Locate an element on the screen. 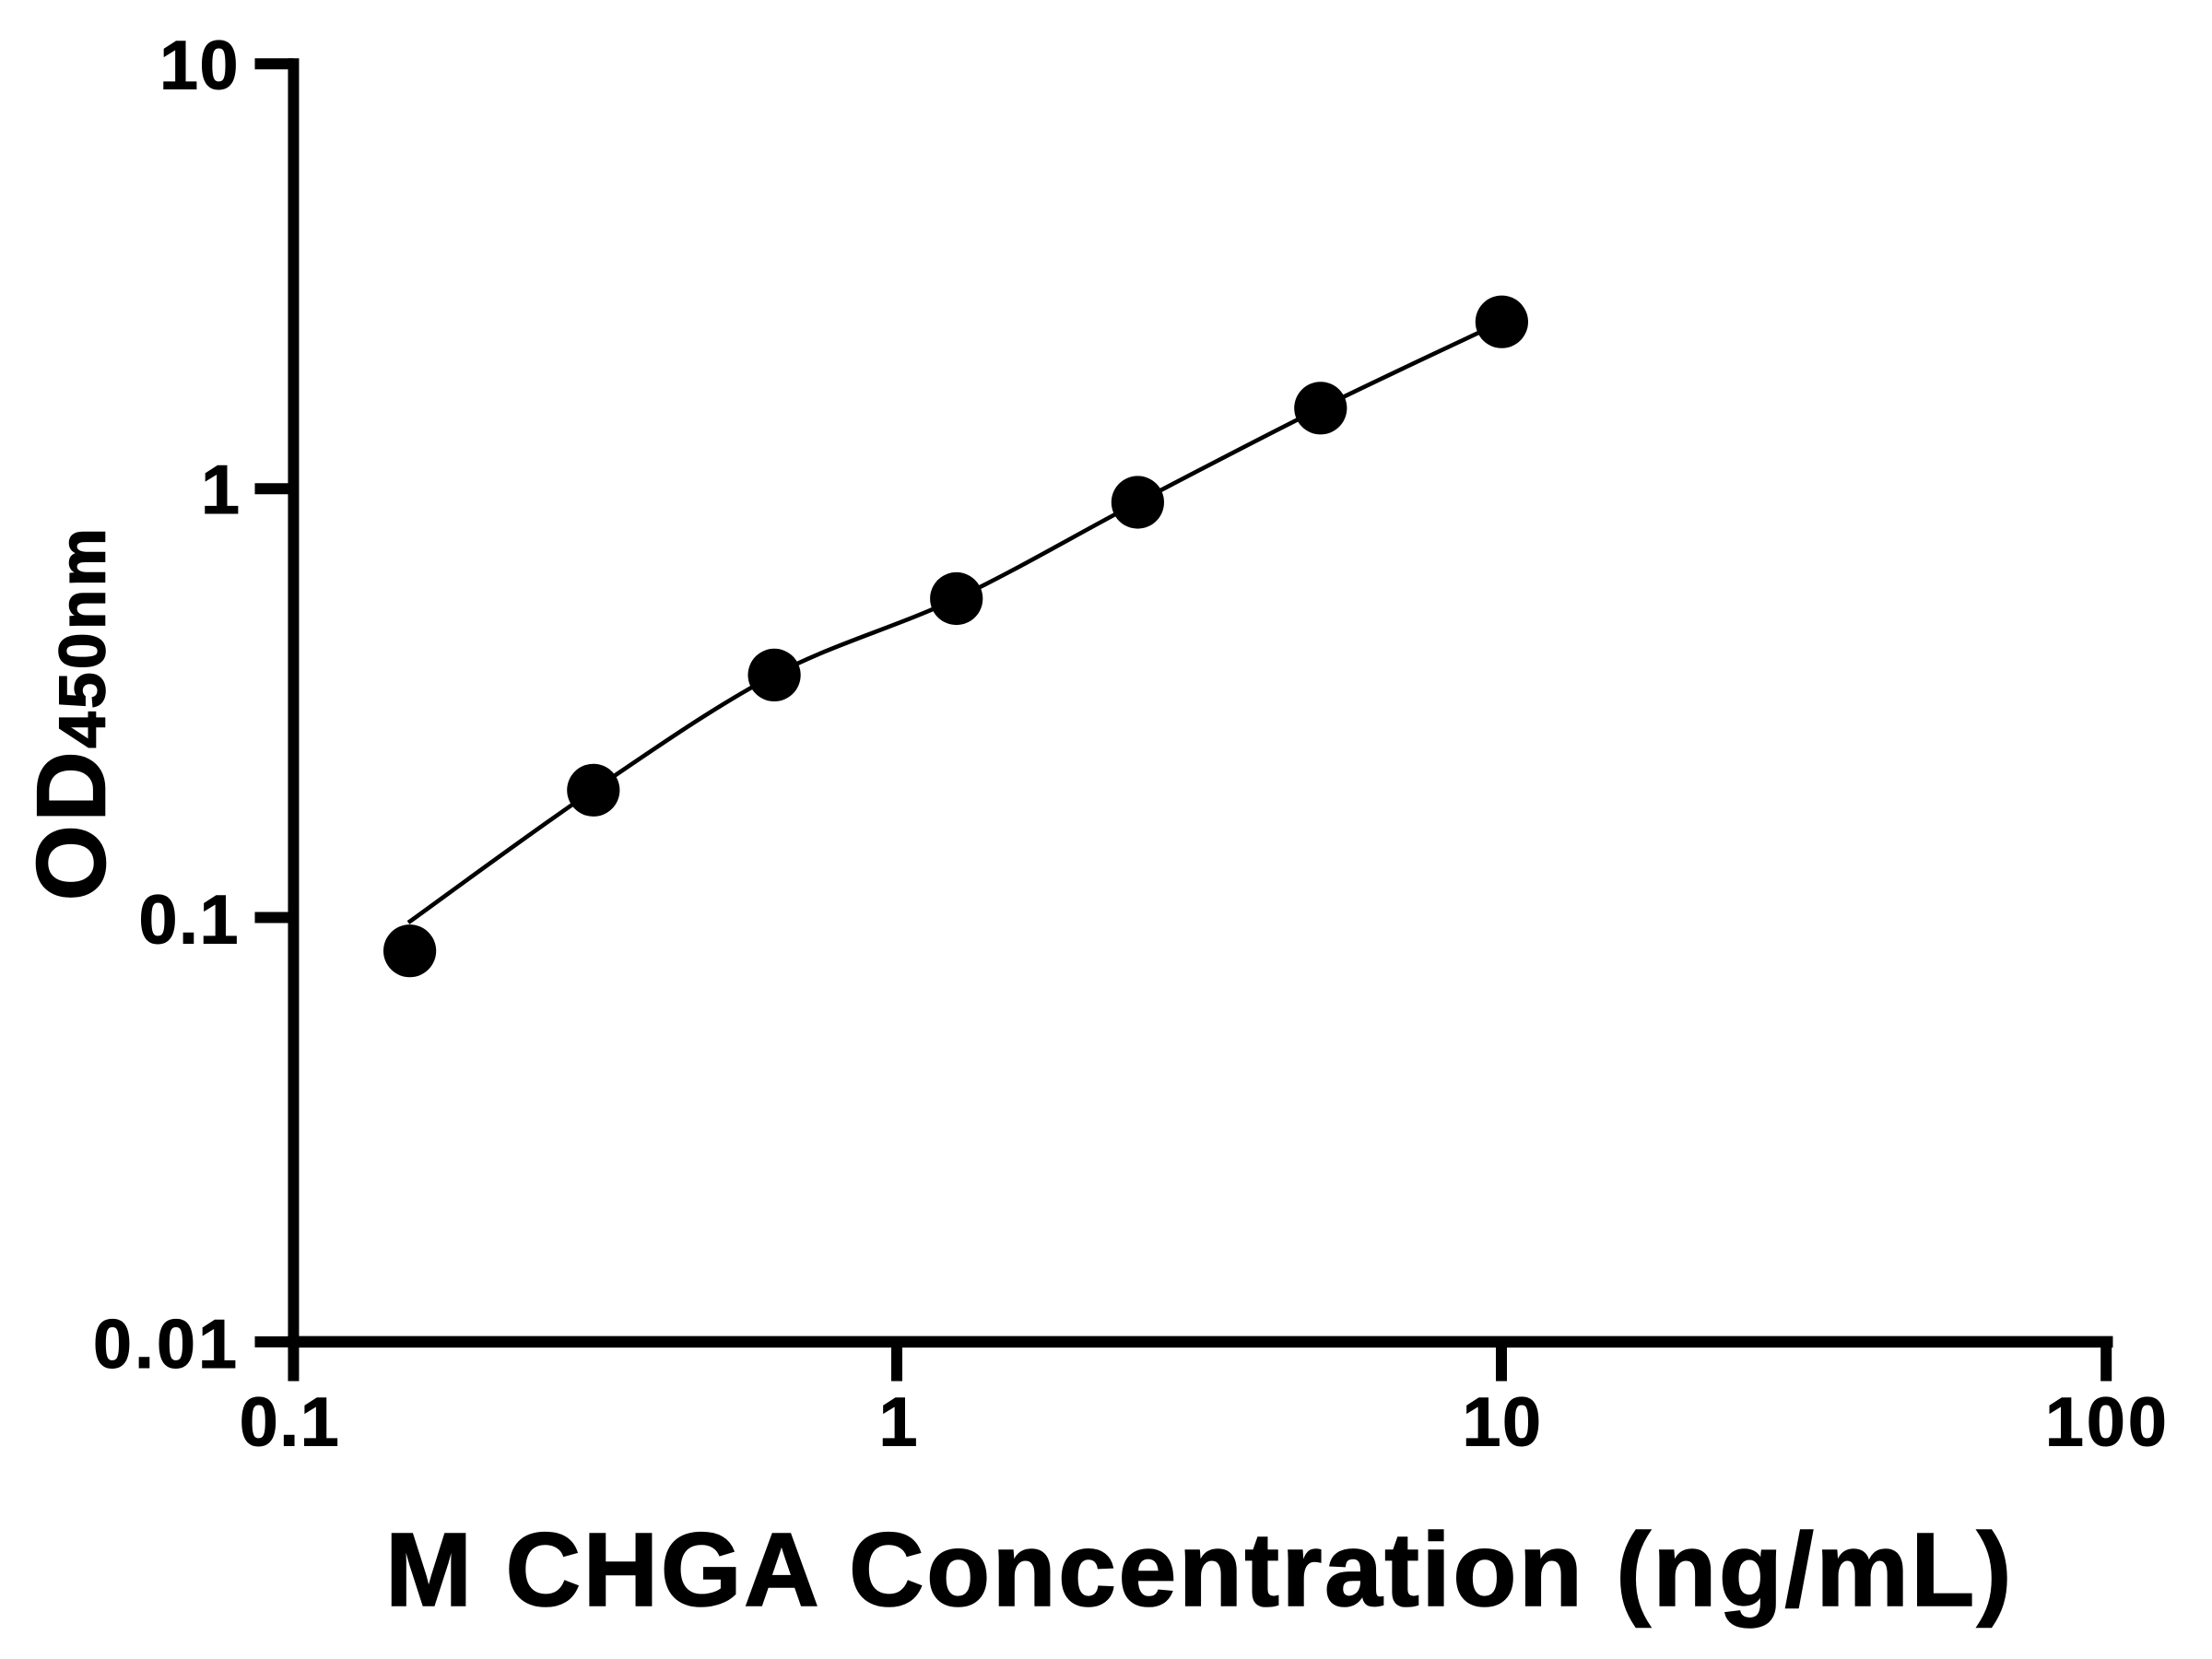 The height and width of the screenshot is (1659, 2212). svg-text: M CHGA Concentration (ng/mL) is located at coordinates (1199, 1570).